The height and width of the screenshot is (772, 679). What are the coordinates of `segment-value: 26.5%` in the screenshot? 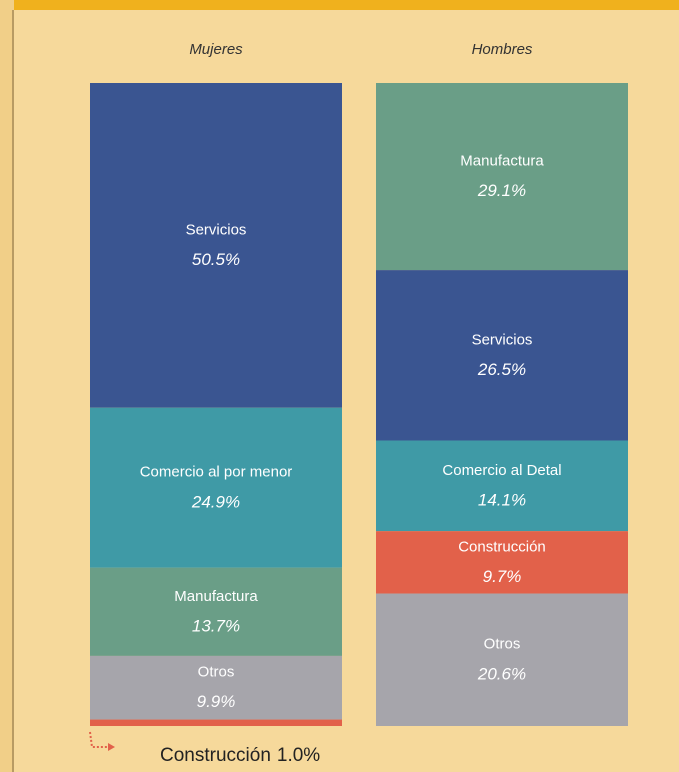 It's located at (501, 369).